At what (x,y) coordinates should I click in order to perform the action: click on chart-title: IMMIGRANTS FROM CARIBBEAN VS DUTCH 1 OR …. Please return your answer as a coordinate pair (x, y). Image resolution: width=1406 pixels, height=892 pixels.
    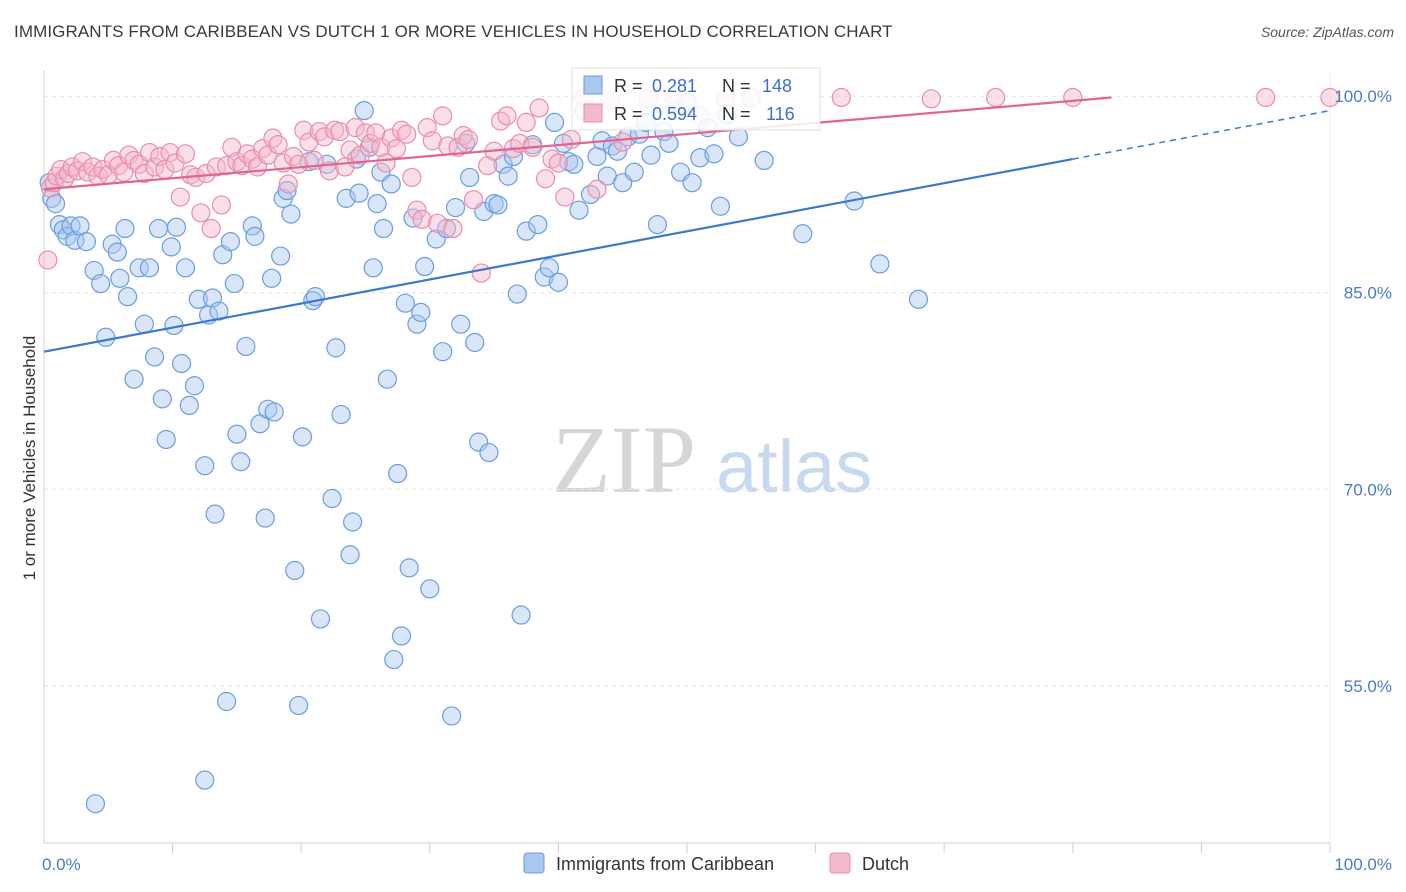
    Looking at the image, I should click on (453, 31).